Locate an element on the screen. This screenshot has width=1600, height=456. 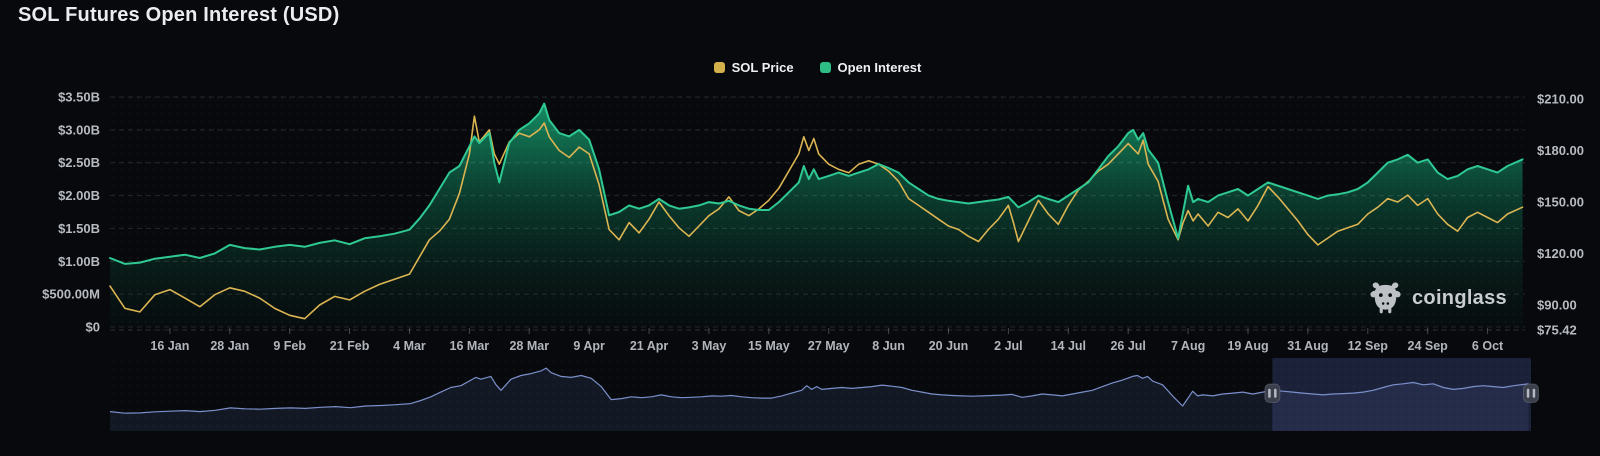
x-axis-label: 21 Apr is located at coordinates (649, 346).